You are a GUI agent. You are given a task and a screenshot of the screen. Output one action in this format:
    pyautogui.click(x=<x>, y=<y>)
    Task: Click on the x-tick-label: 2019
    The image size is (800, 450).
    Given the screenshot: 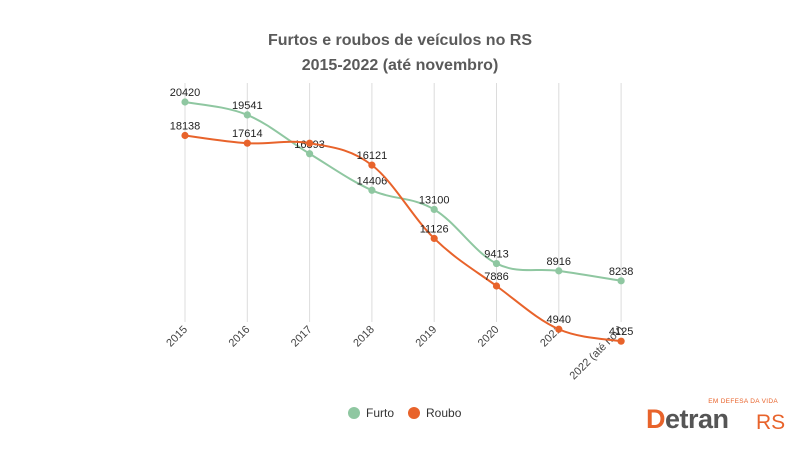 What is the action you would take?
    pyautogui.click(x=427, y=337)
    